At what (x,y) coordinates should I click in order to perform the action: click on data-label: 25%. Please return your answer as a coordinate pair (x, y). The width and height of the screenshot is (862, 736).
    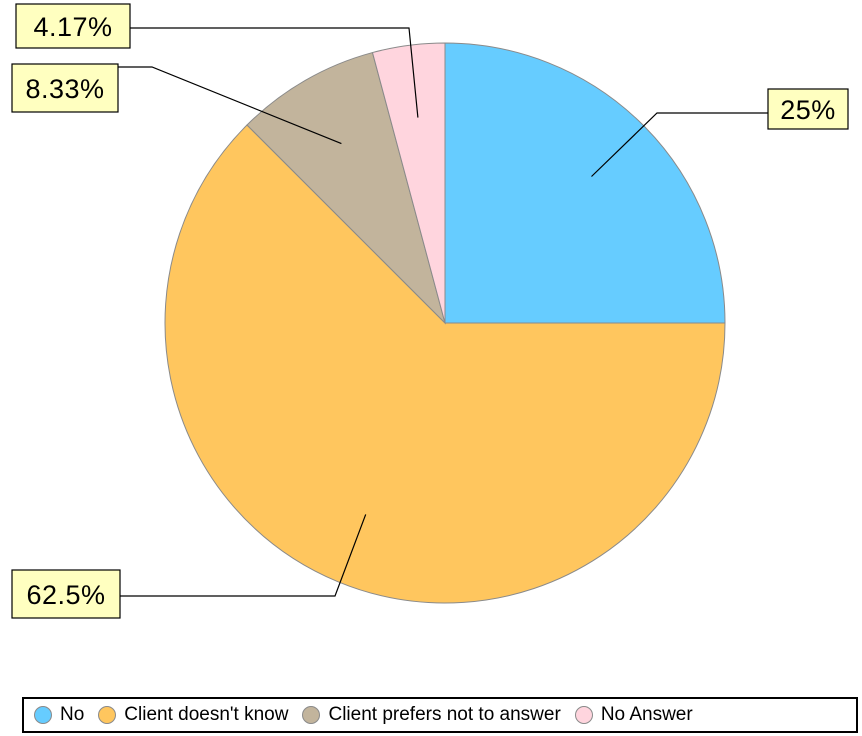
    Looking at the image, I should click on (808, 110).